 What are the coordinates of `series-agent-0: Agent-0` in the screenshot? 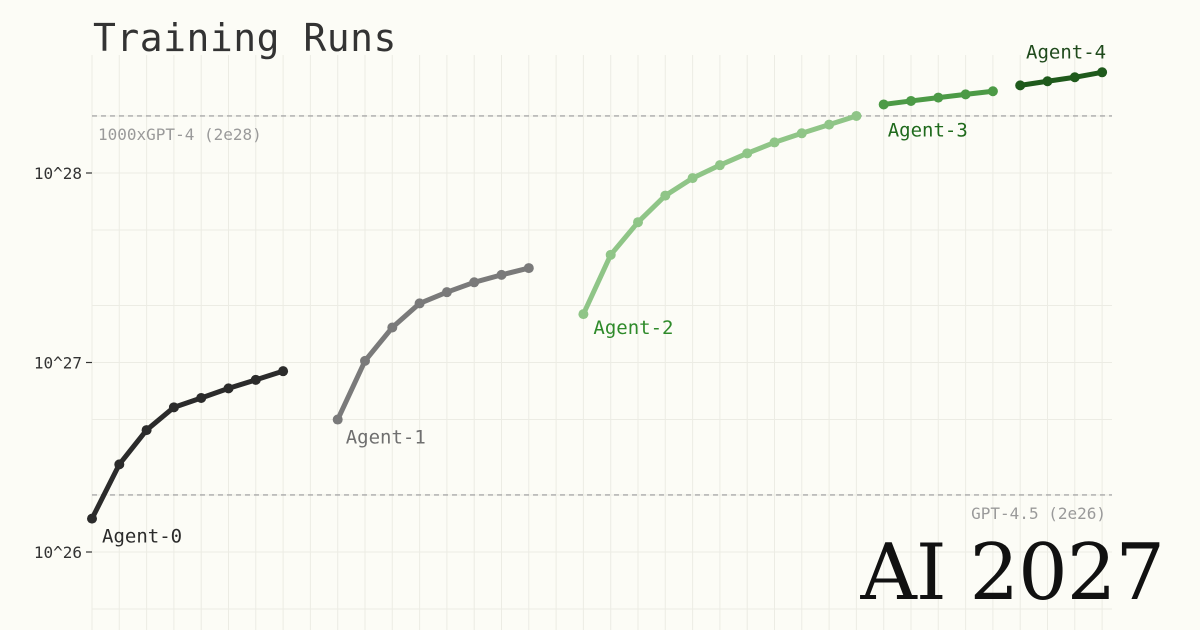 It's located at (188, 457).